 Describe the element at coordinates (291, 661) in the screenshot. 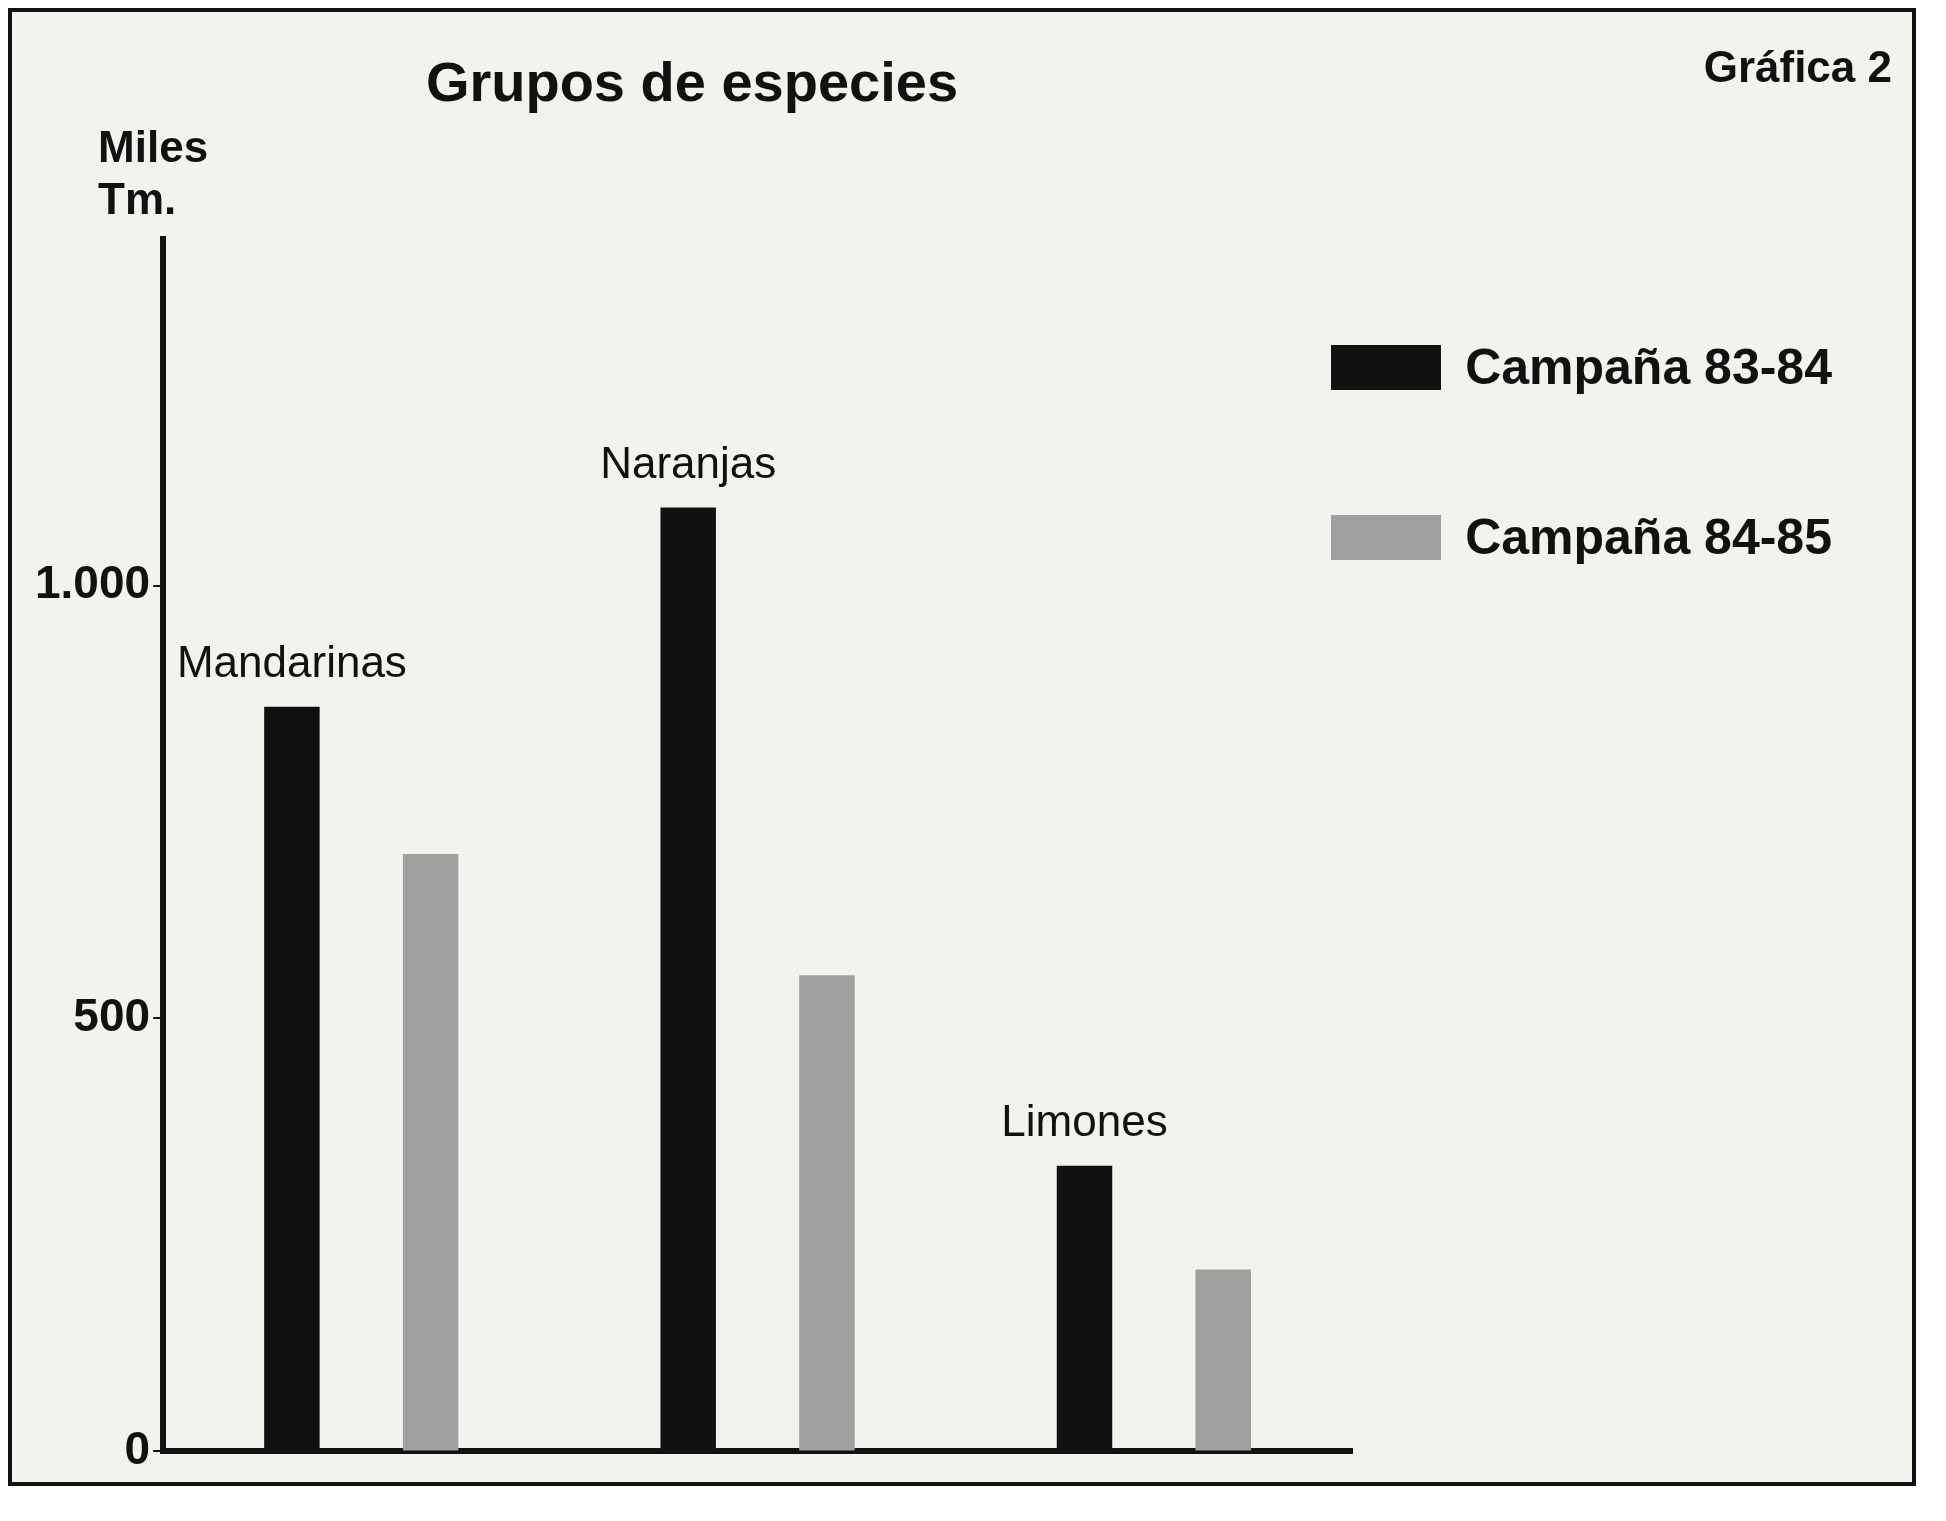

I see `x-tick-label: Mandarinas` at that location.